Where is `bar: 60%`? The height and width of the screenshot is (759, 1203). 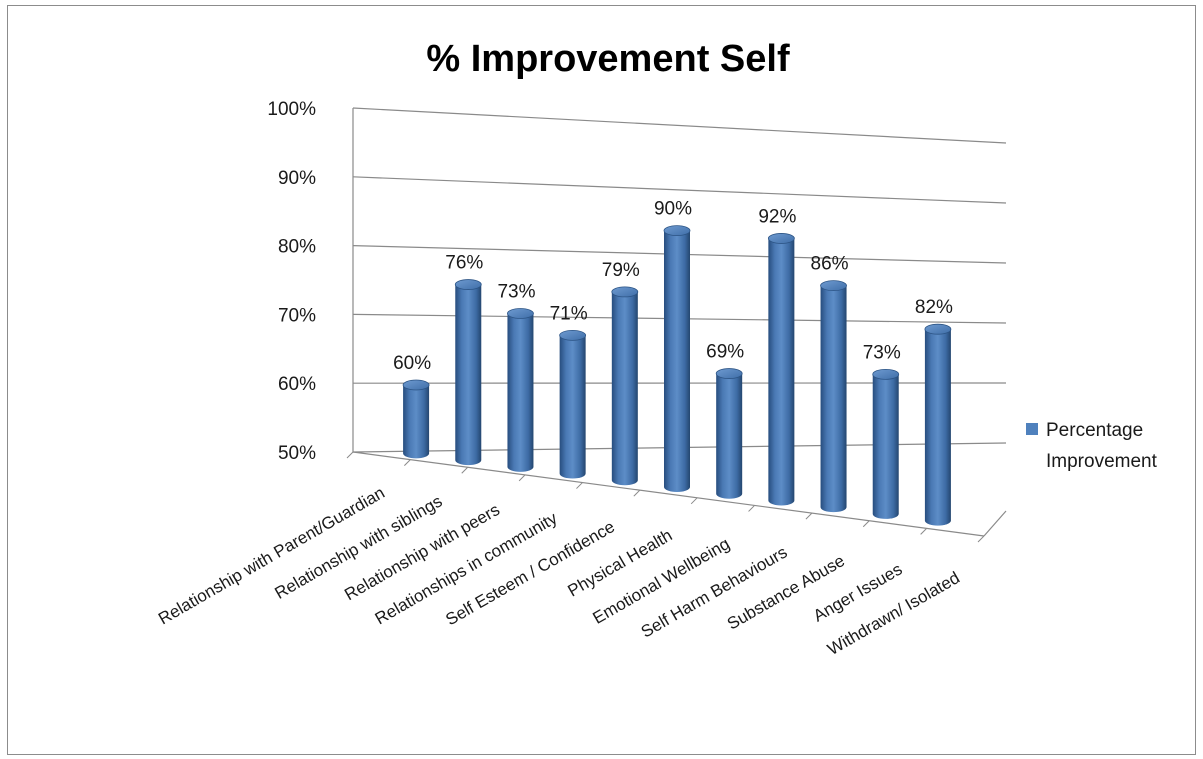
bar: 60% is located at coordinates (412, 406).